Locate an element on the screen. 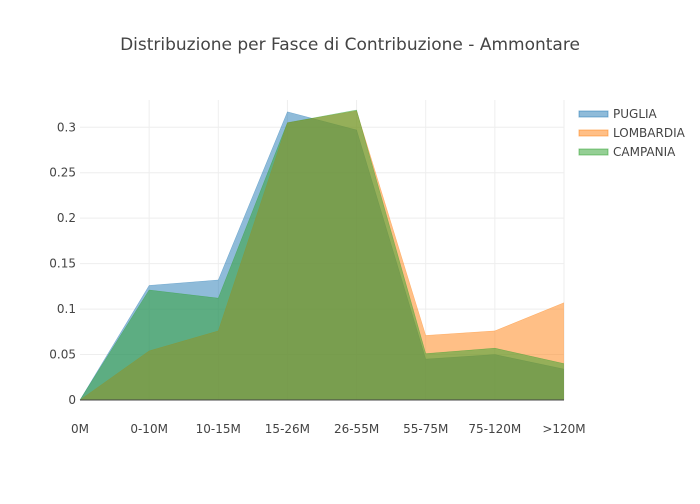 The width and height of the screenshot is (700, 504). legend-label: CAMPANIA is located at coordinates (644, 152).